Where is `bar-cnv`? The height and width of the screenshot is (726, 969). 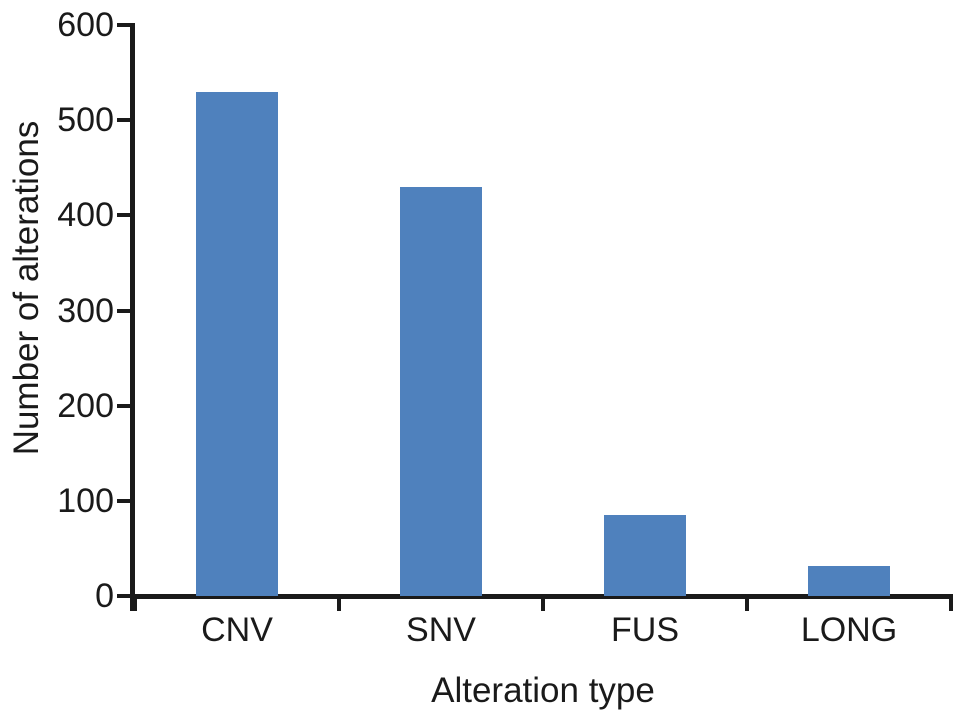
bar-cnv is located at coordinates (237, 344).